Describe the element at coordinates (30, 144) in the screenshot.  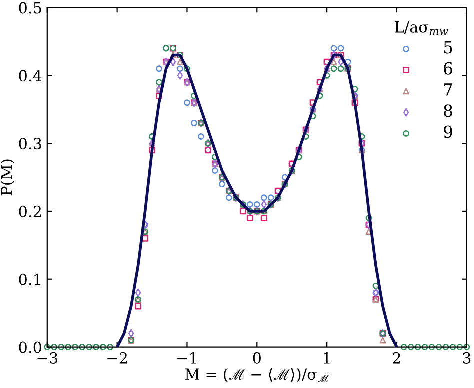
I see `y-tick-label: 0.3` at that location.